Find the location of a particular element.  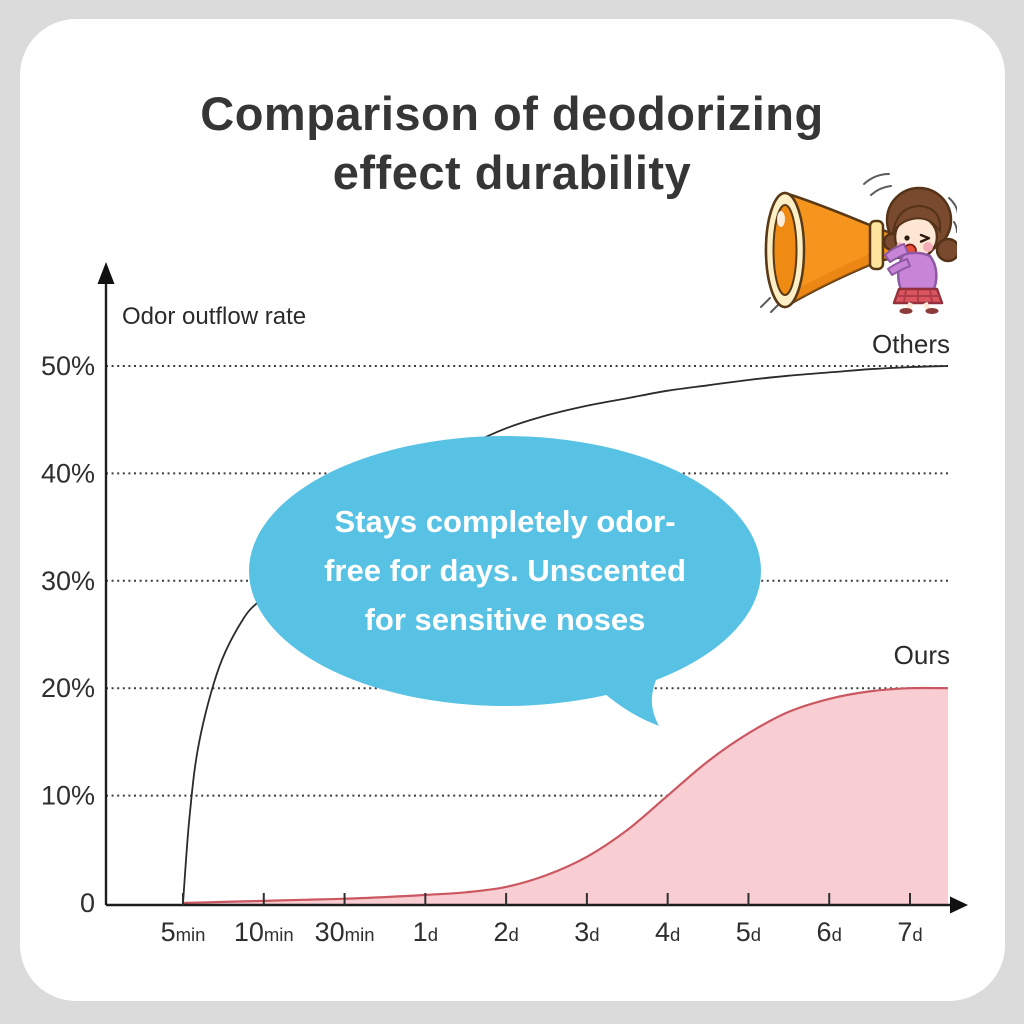

x-axis-arrow-icon is located at coordinates (959, 905).